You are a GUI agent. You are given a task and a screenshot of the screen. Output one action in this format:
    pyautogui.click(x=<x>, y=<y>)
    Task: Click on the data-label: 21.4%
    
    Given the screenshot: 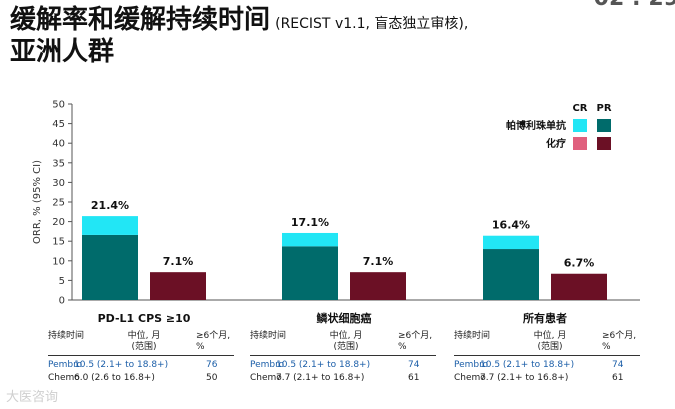 What is the action you would take?
    pyautogui.click(x=110, y=205)
    